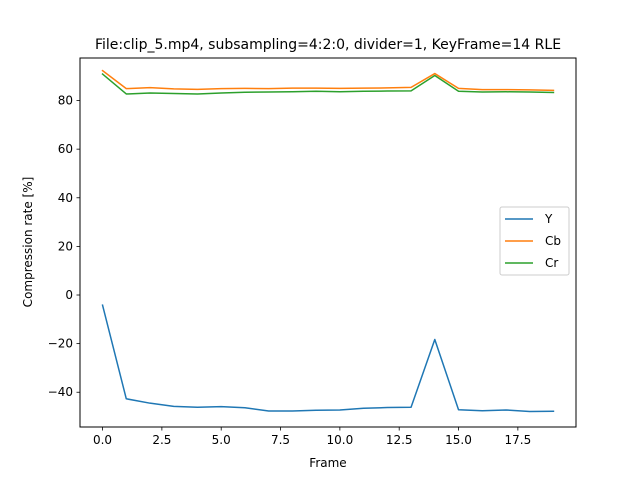 This screenshot has height=480, width=640. I want to click on y-tick-label: 40, so click(65, 198).